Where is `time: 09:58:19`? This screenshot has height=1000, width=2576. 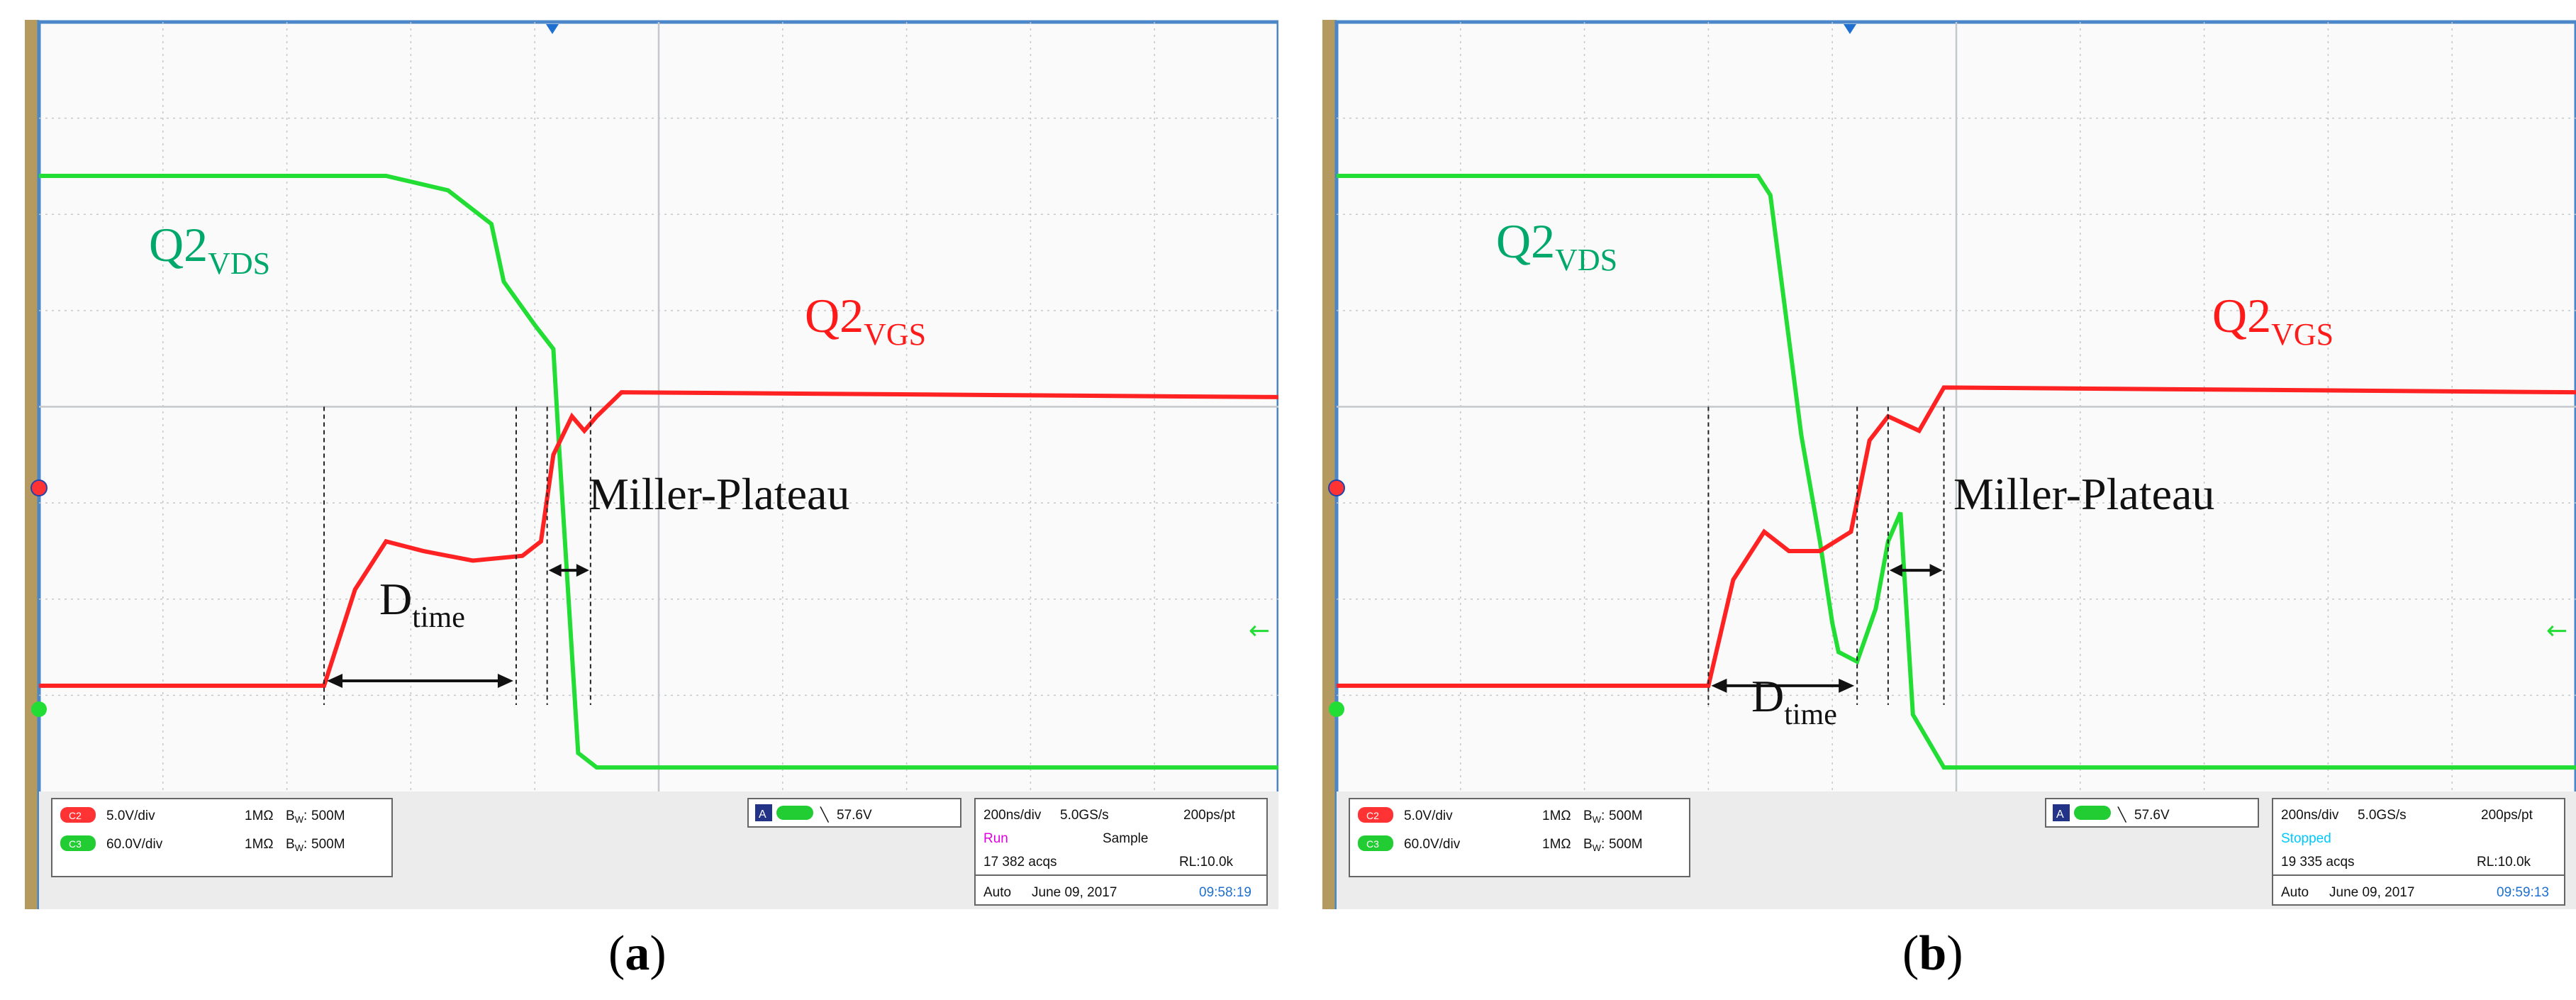 time: 09:58:19 is located at coordinates (1225, 892).